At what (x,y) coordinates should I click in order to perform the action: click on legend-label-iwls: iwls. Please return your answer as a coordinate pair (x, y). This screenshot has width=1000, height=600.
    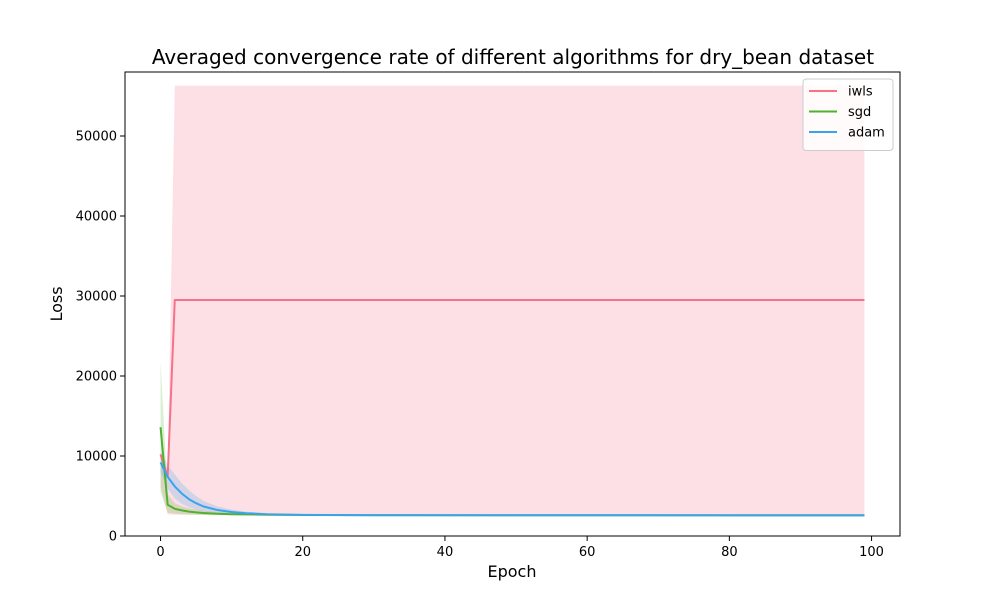
    Looking at the image, I should click on (860, 92).